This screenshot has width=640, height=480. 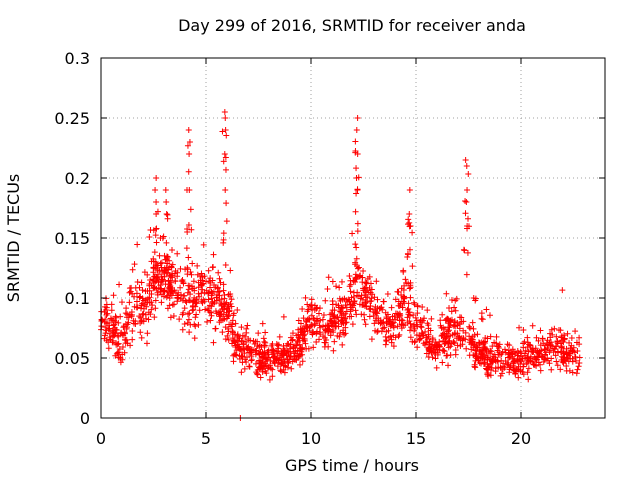 What do you see at coordinates (13, 238) in the screenshot?
I see `y-axis-title: SRMTID / TECUs` at bounding box center [13, 238].